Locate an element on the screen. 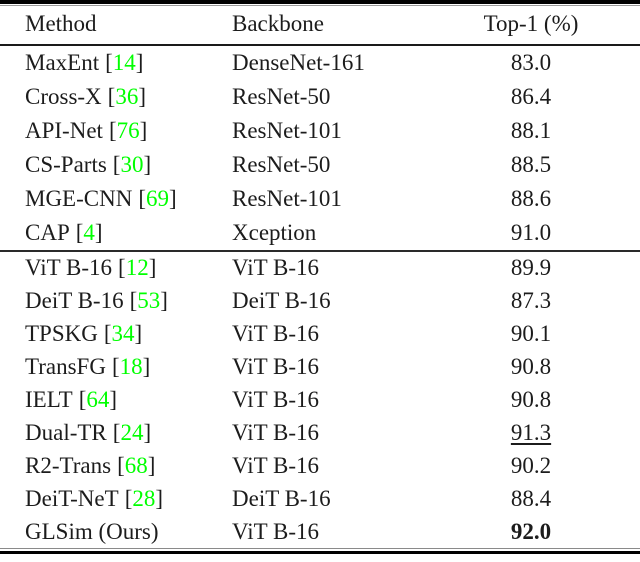 This screenshot has width=640, height=562. method-cell: TransFG [18] is located at coordinates (128, 367).